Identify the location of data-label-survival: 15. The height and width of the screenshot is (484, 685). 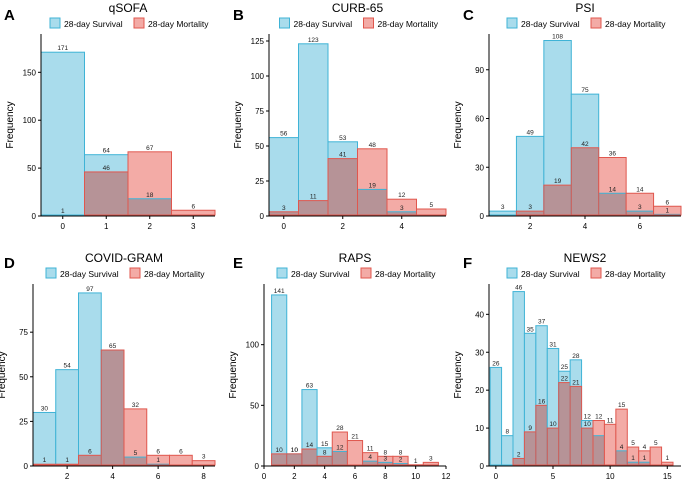
(325, 444).